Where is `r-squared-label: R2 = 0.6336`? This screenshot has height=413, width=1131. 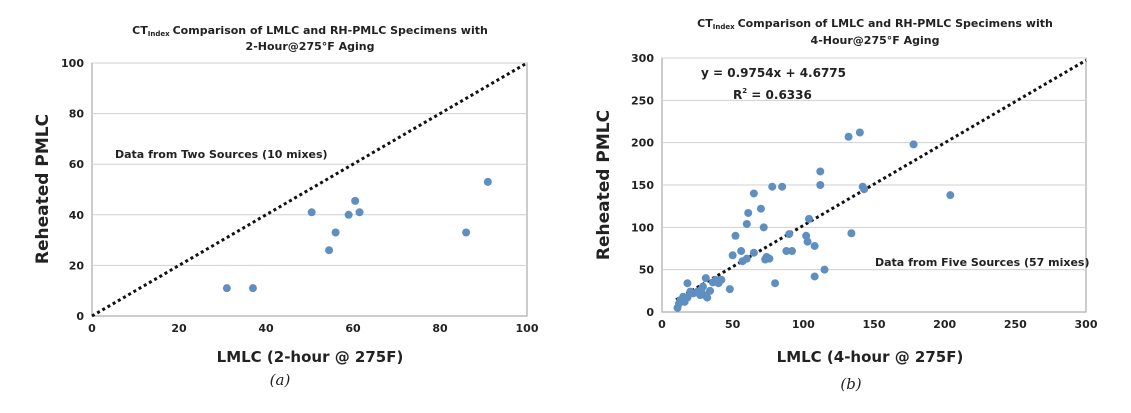
r-squared-label: R2 = 0.6336 is located at coordinates (772, 94).